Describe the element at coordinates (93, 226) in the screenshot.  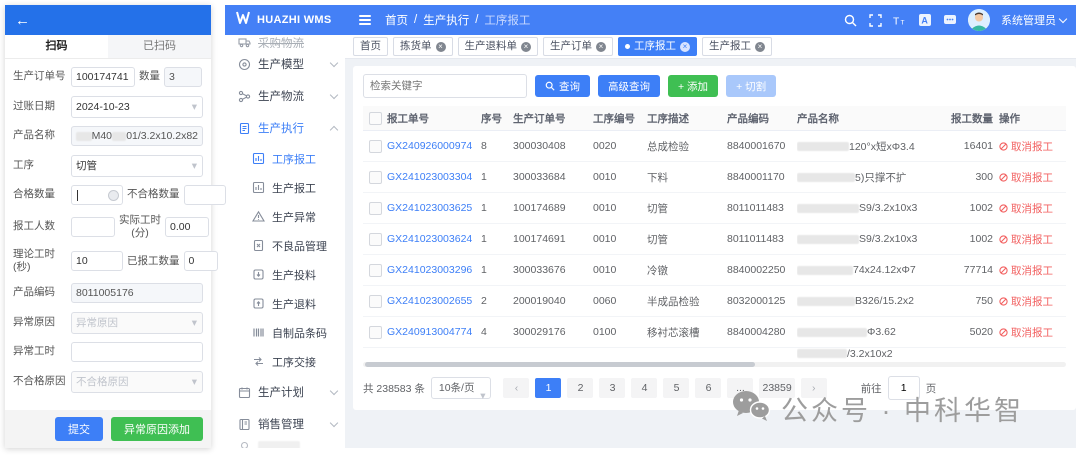
I see `workers-input` at that location.